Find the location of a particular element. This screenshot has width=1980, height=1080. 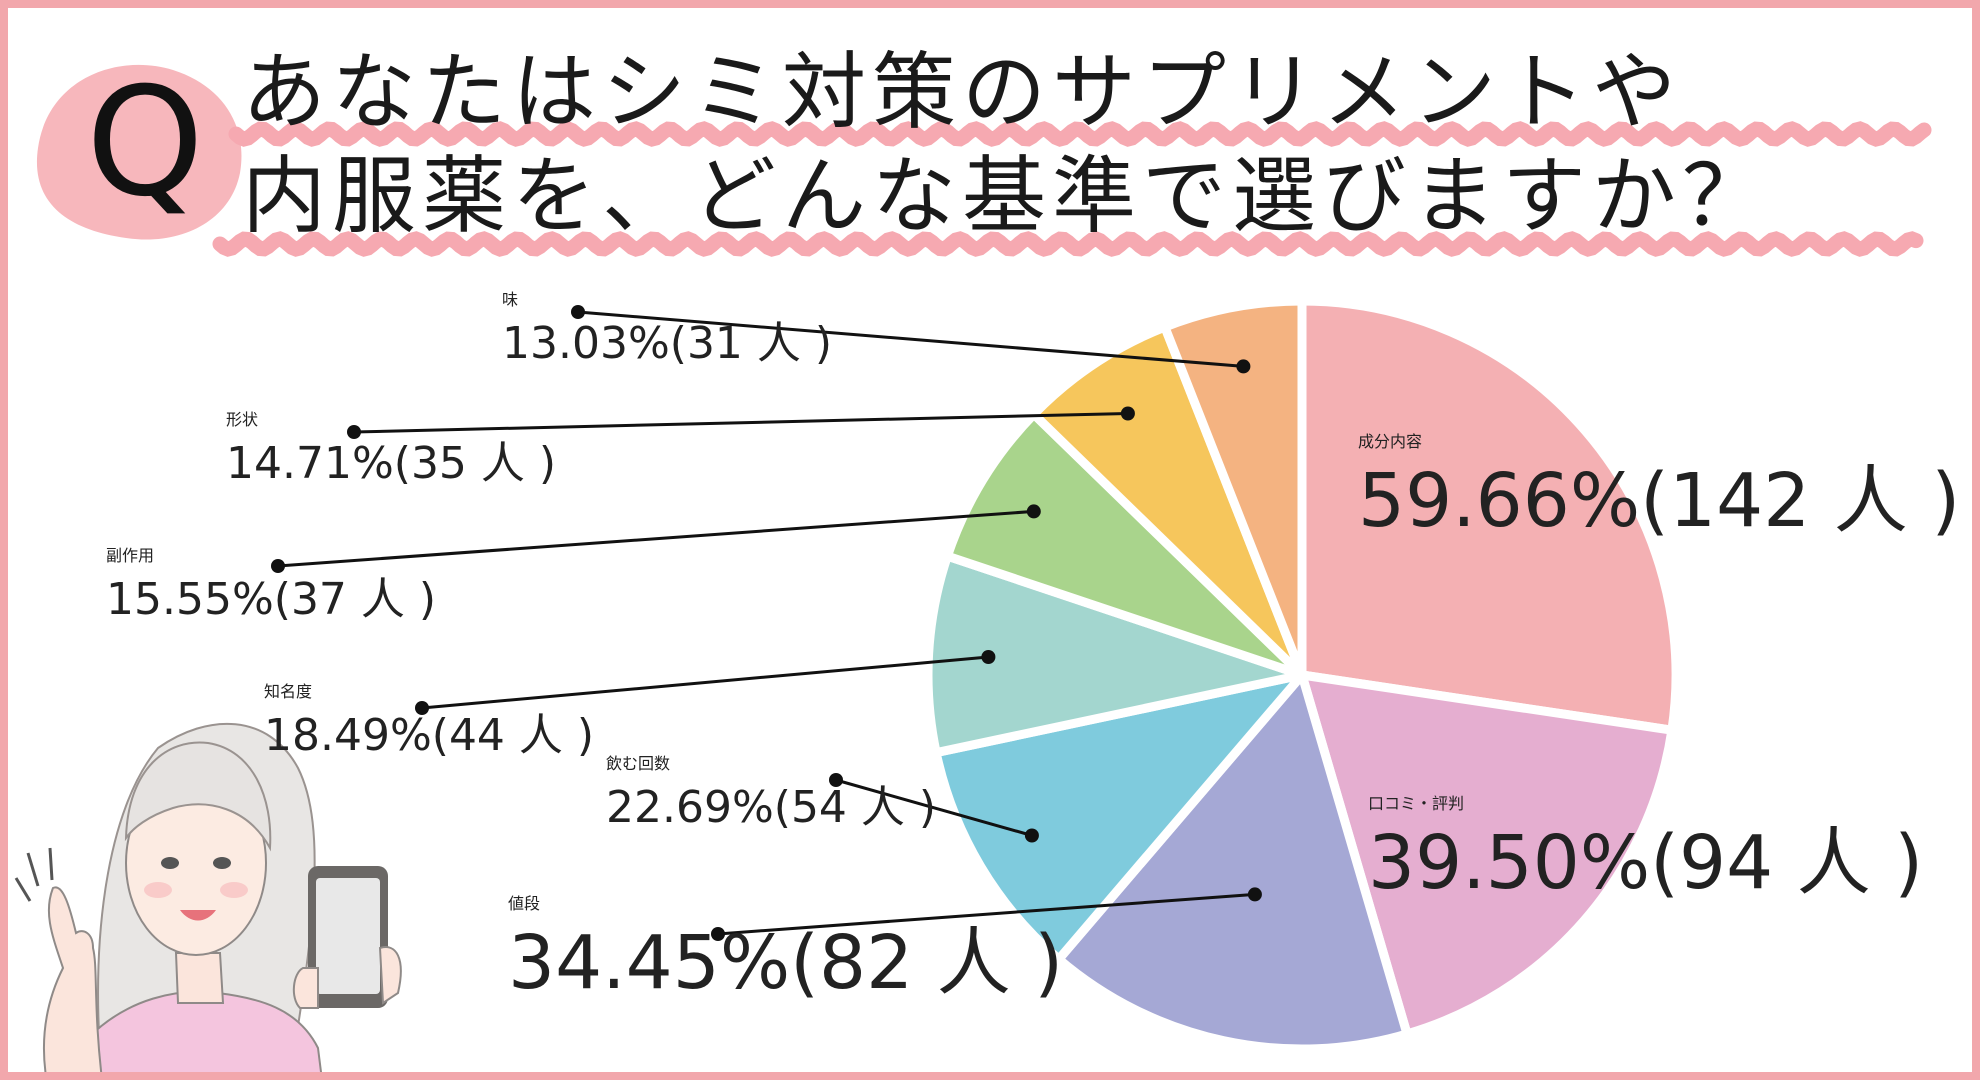

label-nomu-kaisu: 飲む回数 22.69%(54 人 ) is located at coordinates (771, 793).